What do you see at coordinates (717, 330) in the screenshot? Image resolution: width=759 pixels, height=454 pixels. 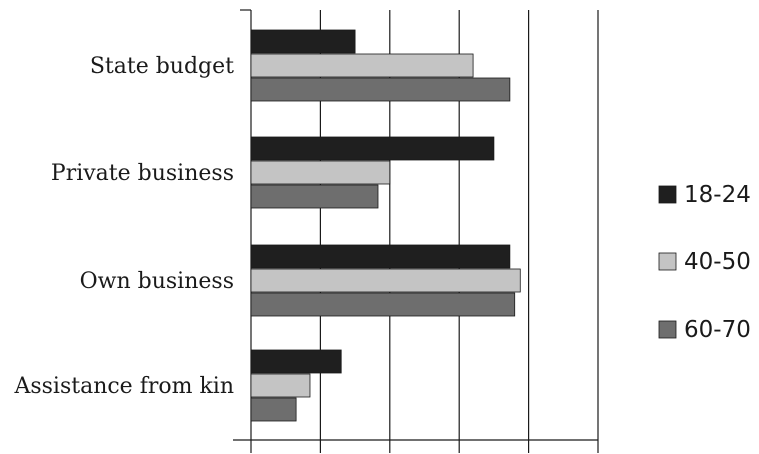 I see `legend-label: 60-70` at bounding box center [717, 330].